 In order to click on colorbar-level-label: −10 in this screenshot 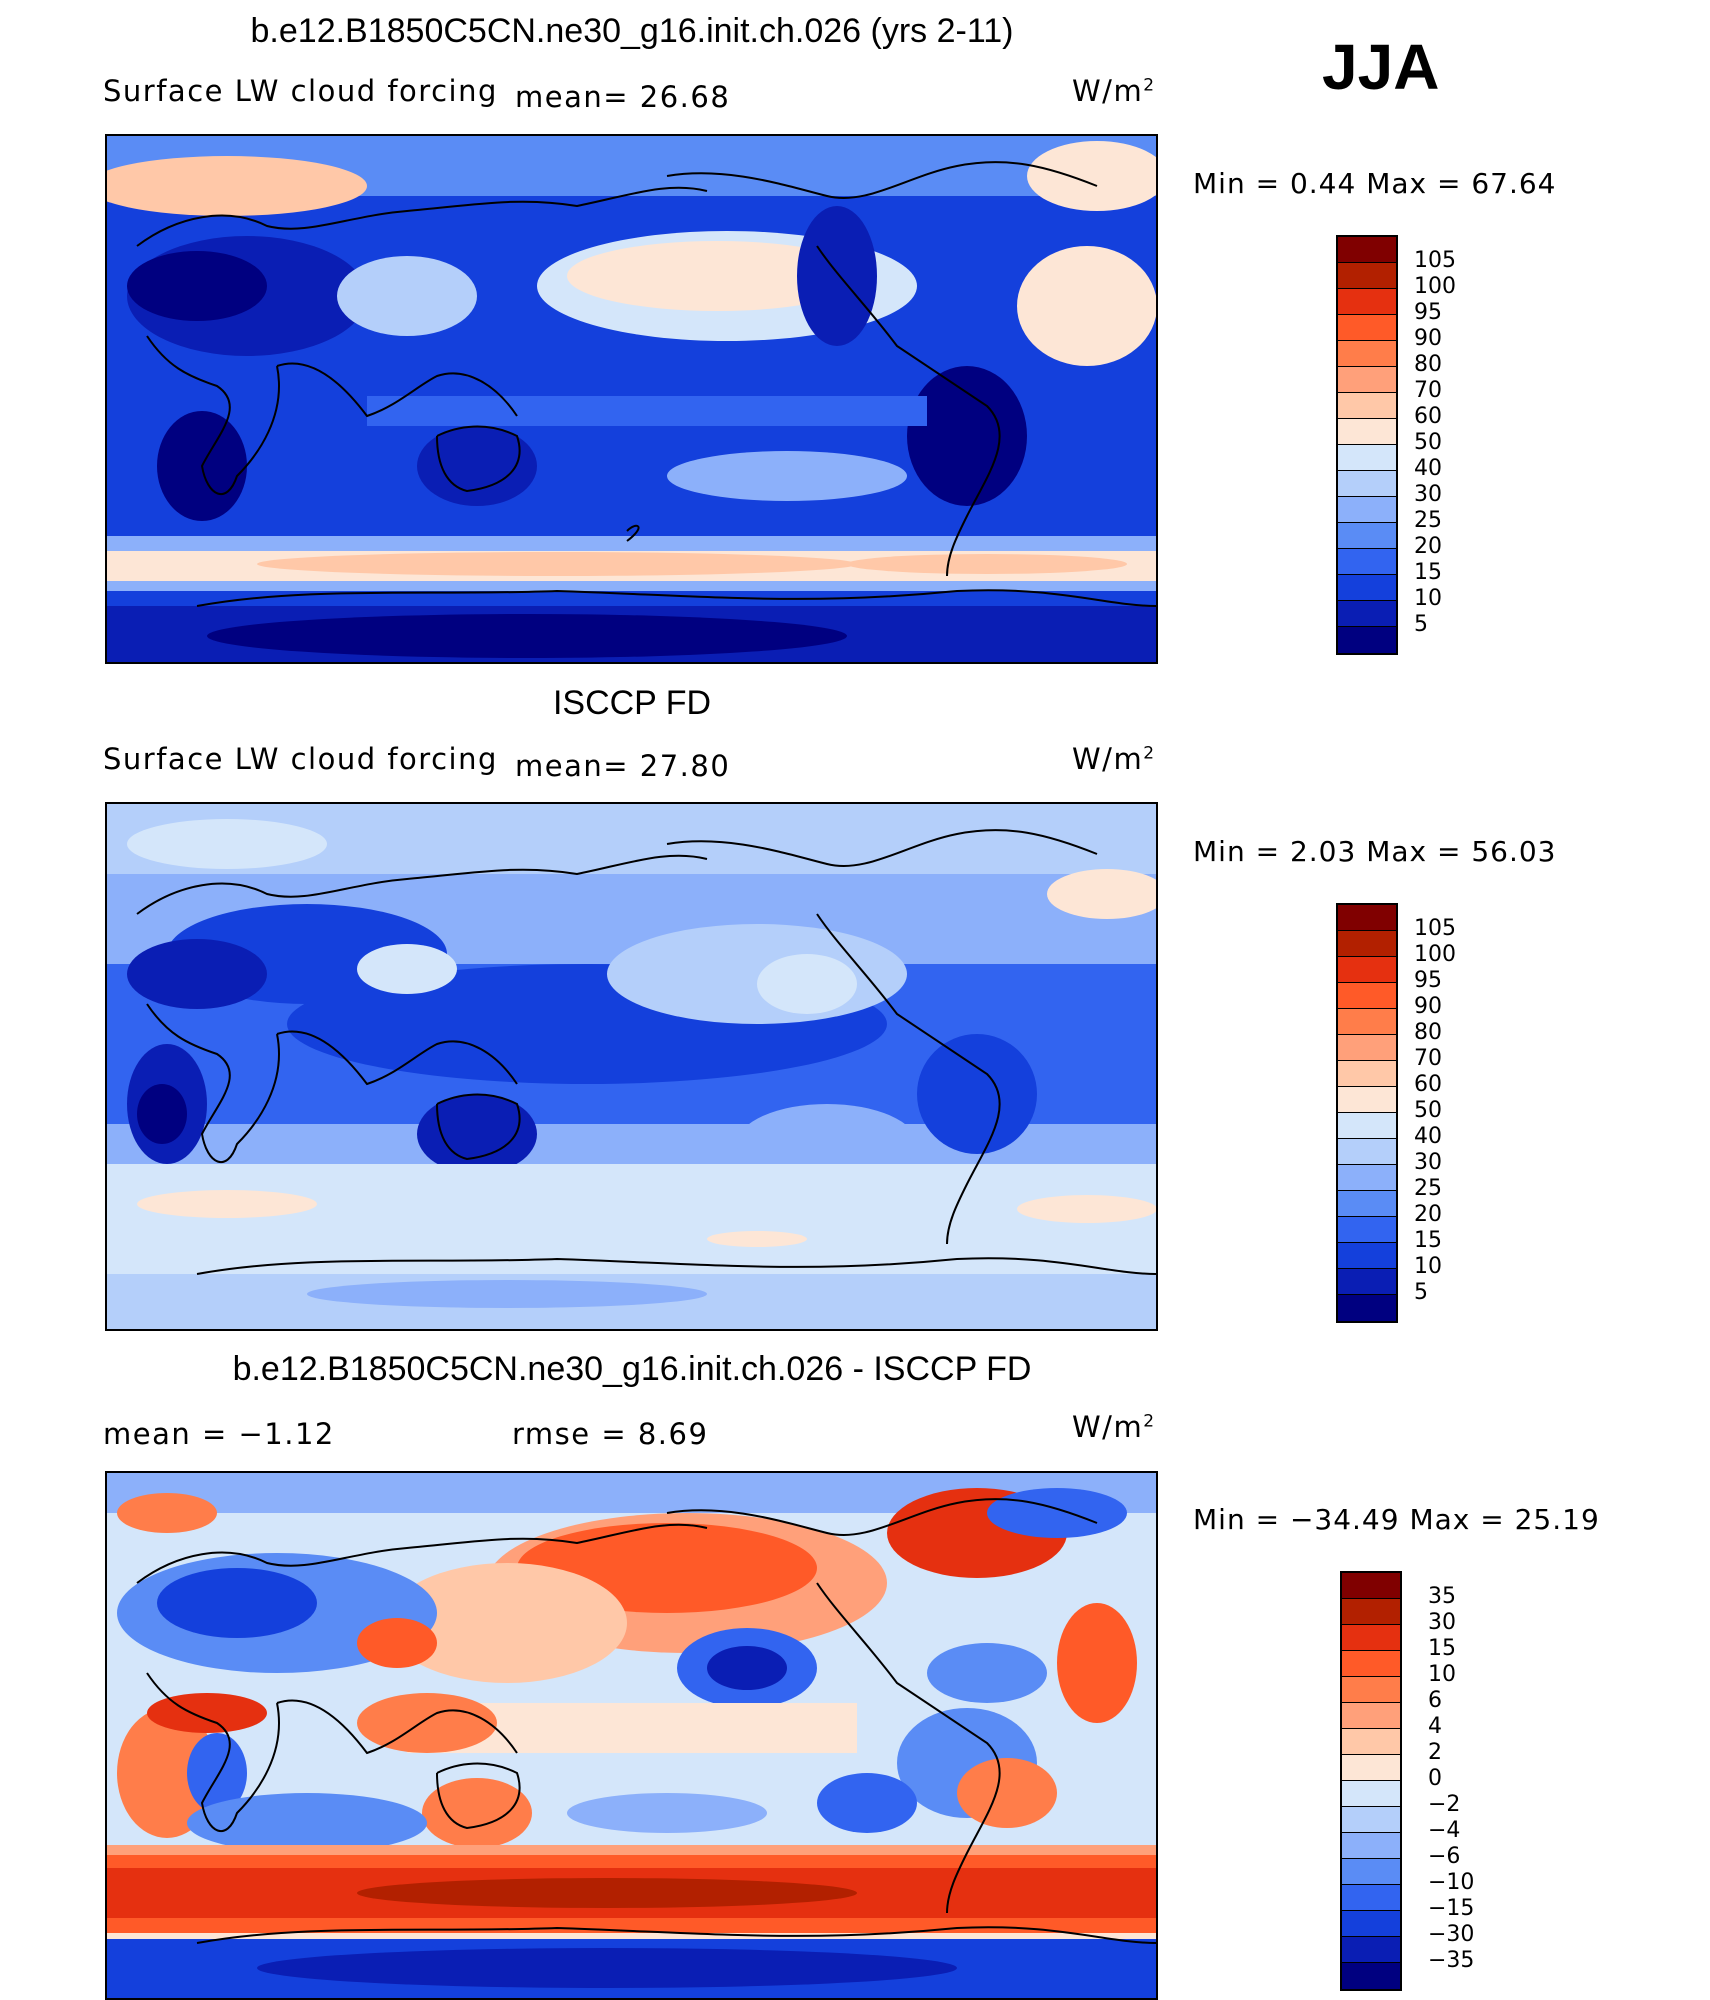, I will do `click(1451, 1882)`.